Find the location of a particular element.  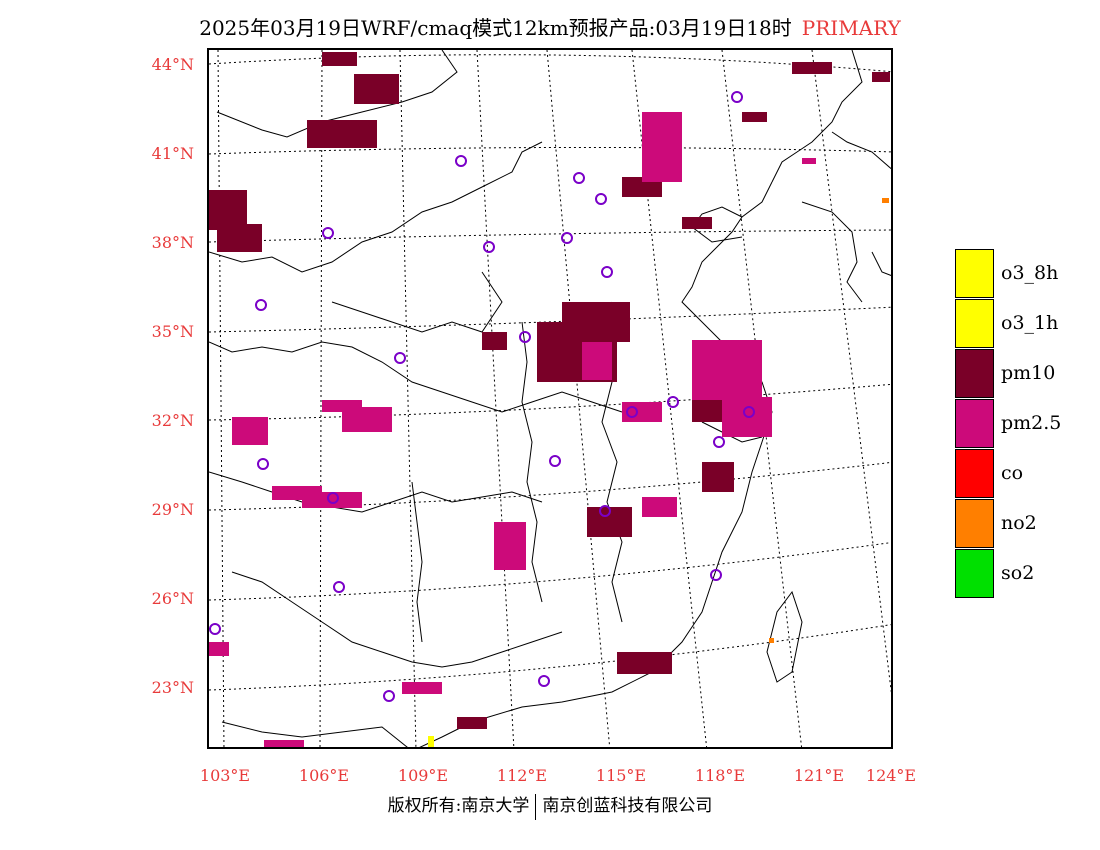

lon-label-103: 103°E is located at coordinates (225, 775).